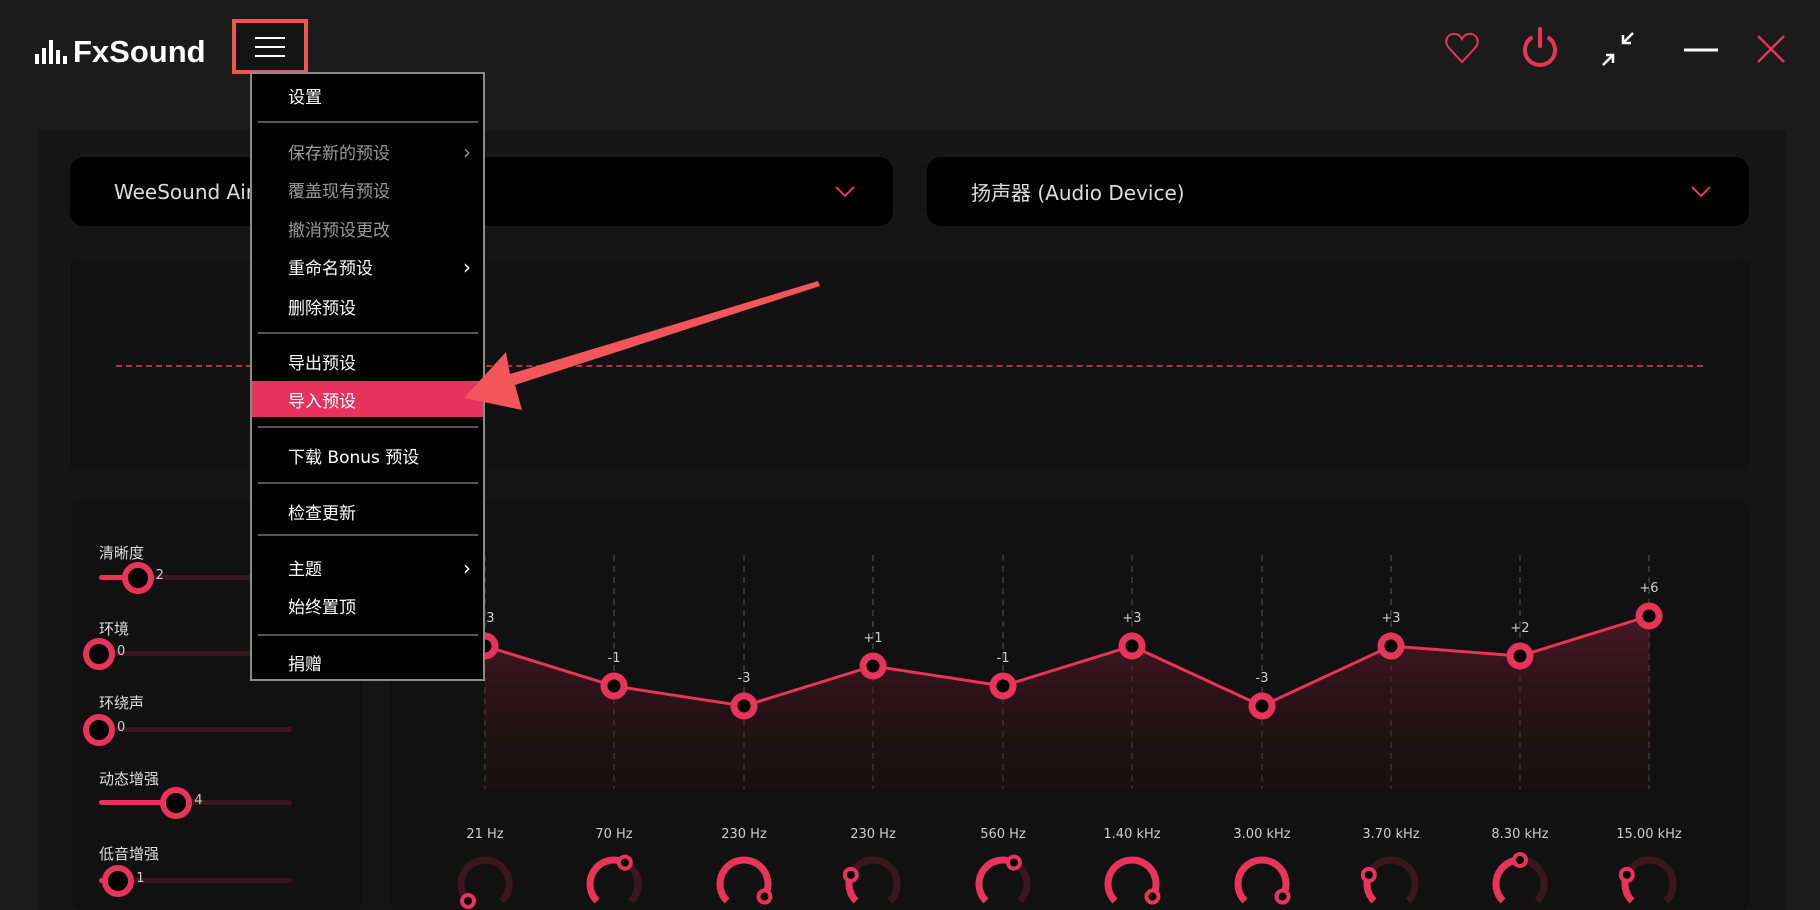  I want to click on device-dropdown: 扬声器 (Audio Device), so click(1338, 191).